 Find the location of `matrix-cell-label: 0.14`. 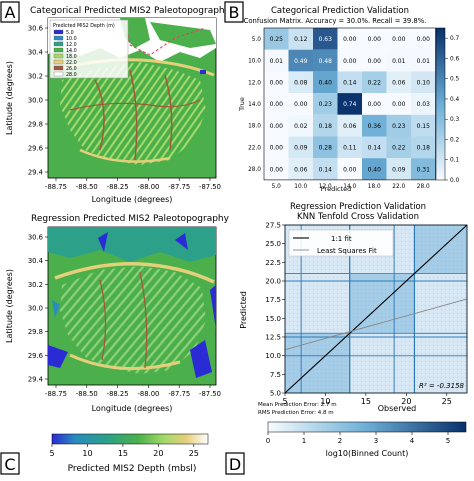

matrix-cell-label: 0.14 is located at coordinates (350, 82).